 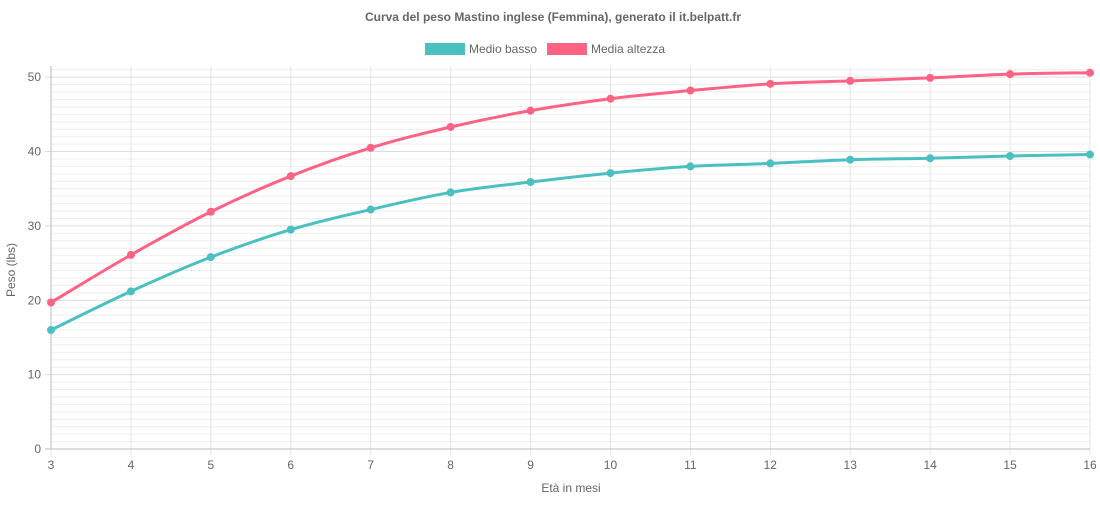 What do you see at coordinates (370, 465) in the screenshot?
I see `x-tick-label: 7` at bounding box center [370, 465].